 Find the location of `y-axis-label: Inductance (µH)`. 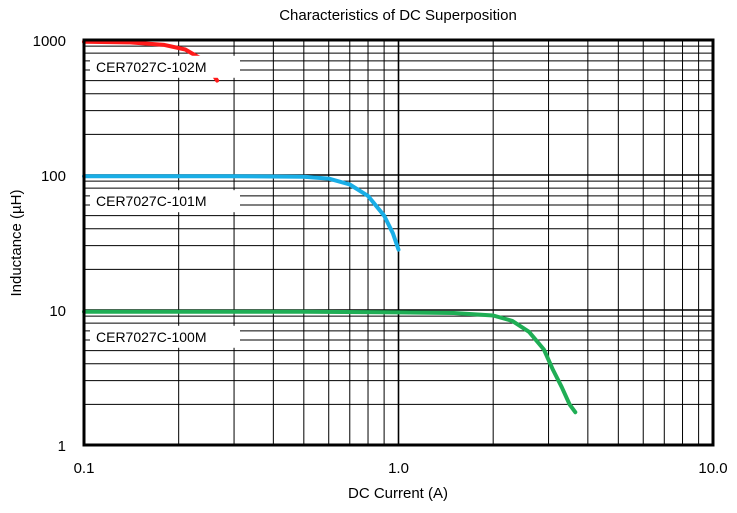

y-axis-label: Inductance (µH) is located at coordinates (16, 242).